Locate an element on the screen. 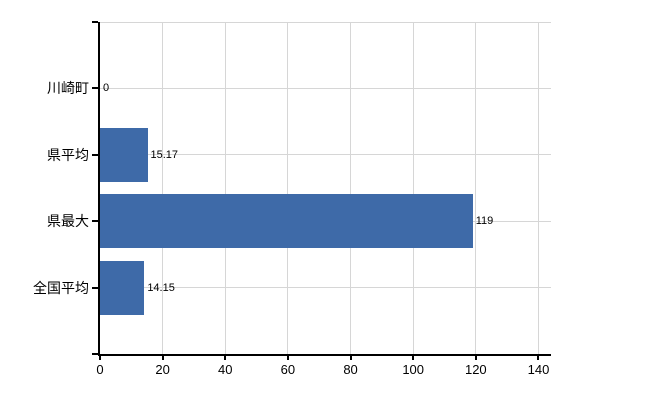 This screenshot has height=400, width=650. value-label: 0 is located at coordinates (106, 88).